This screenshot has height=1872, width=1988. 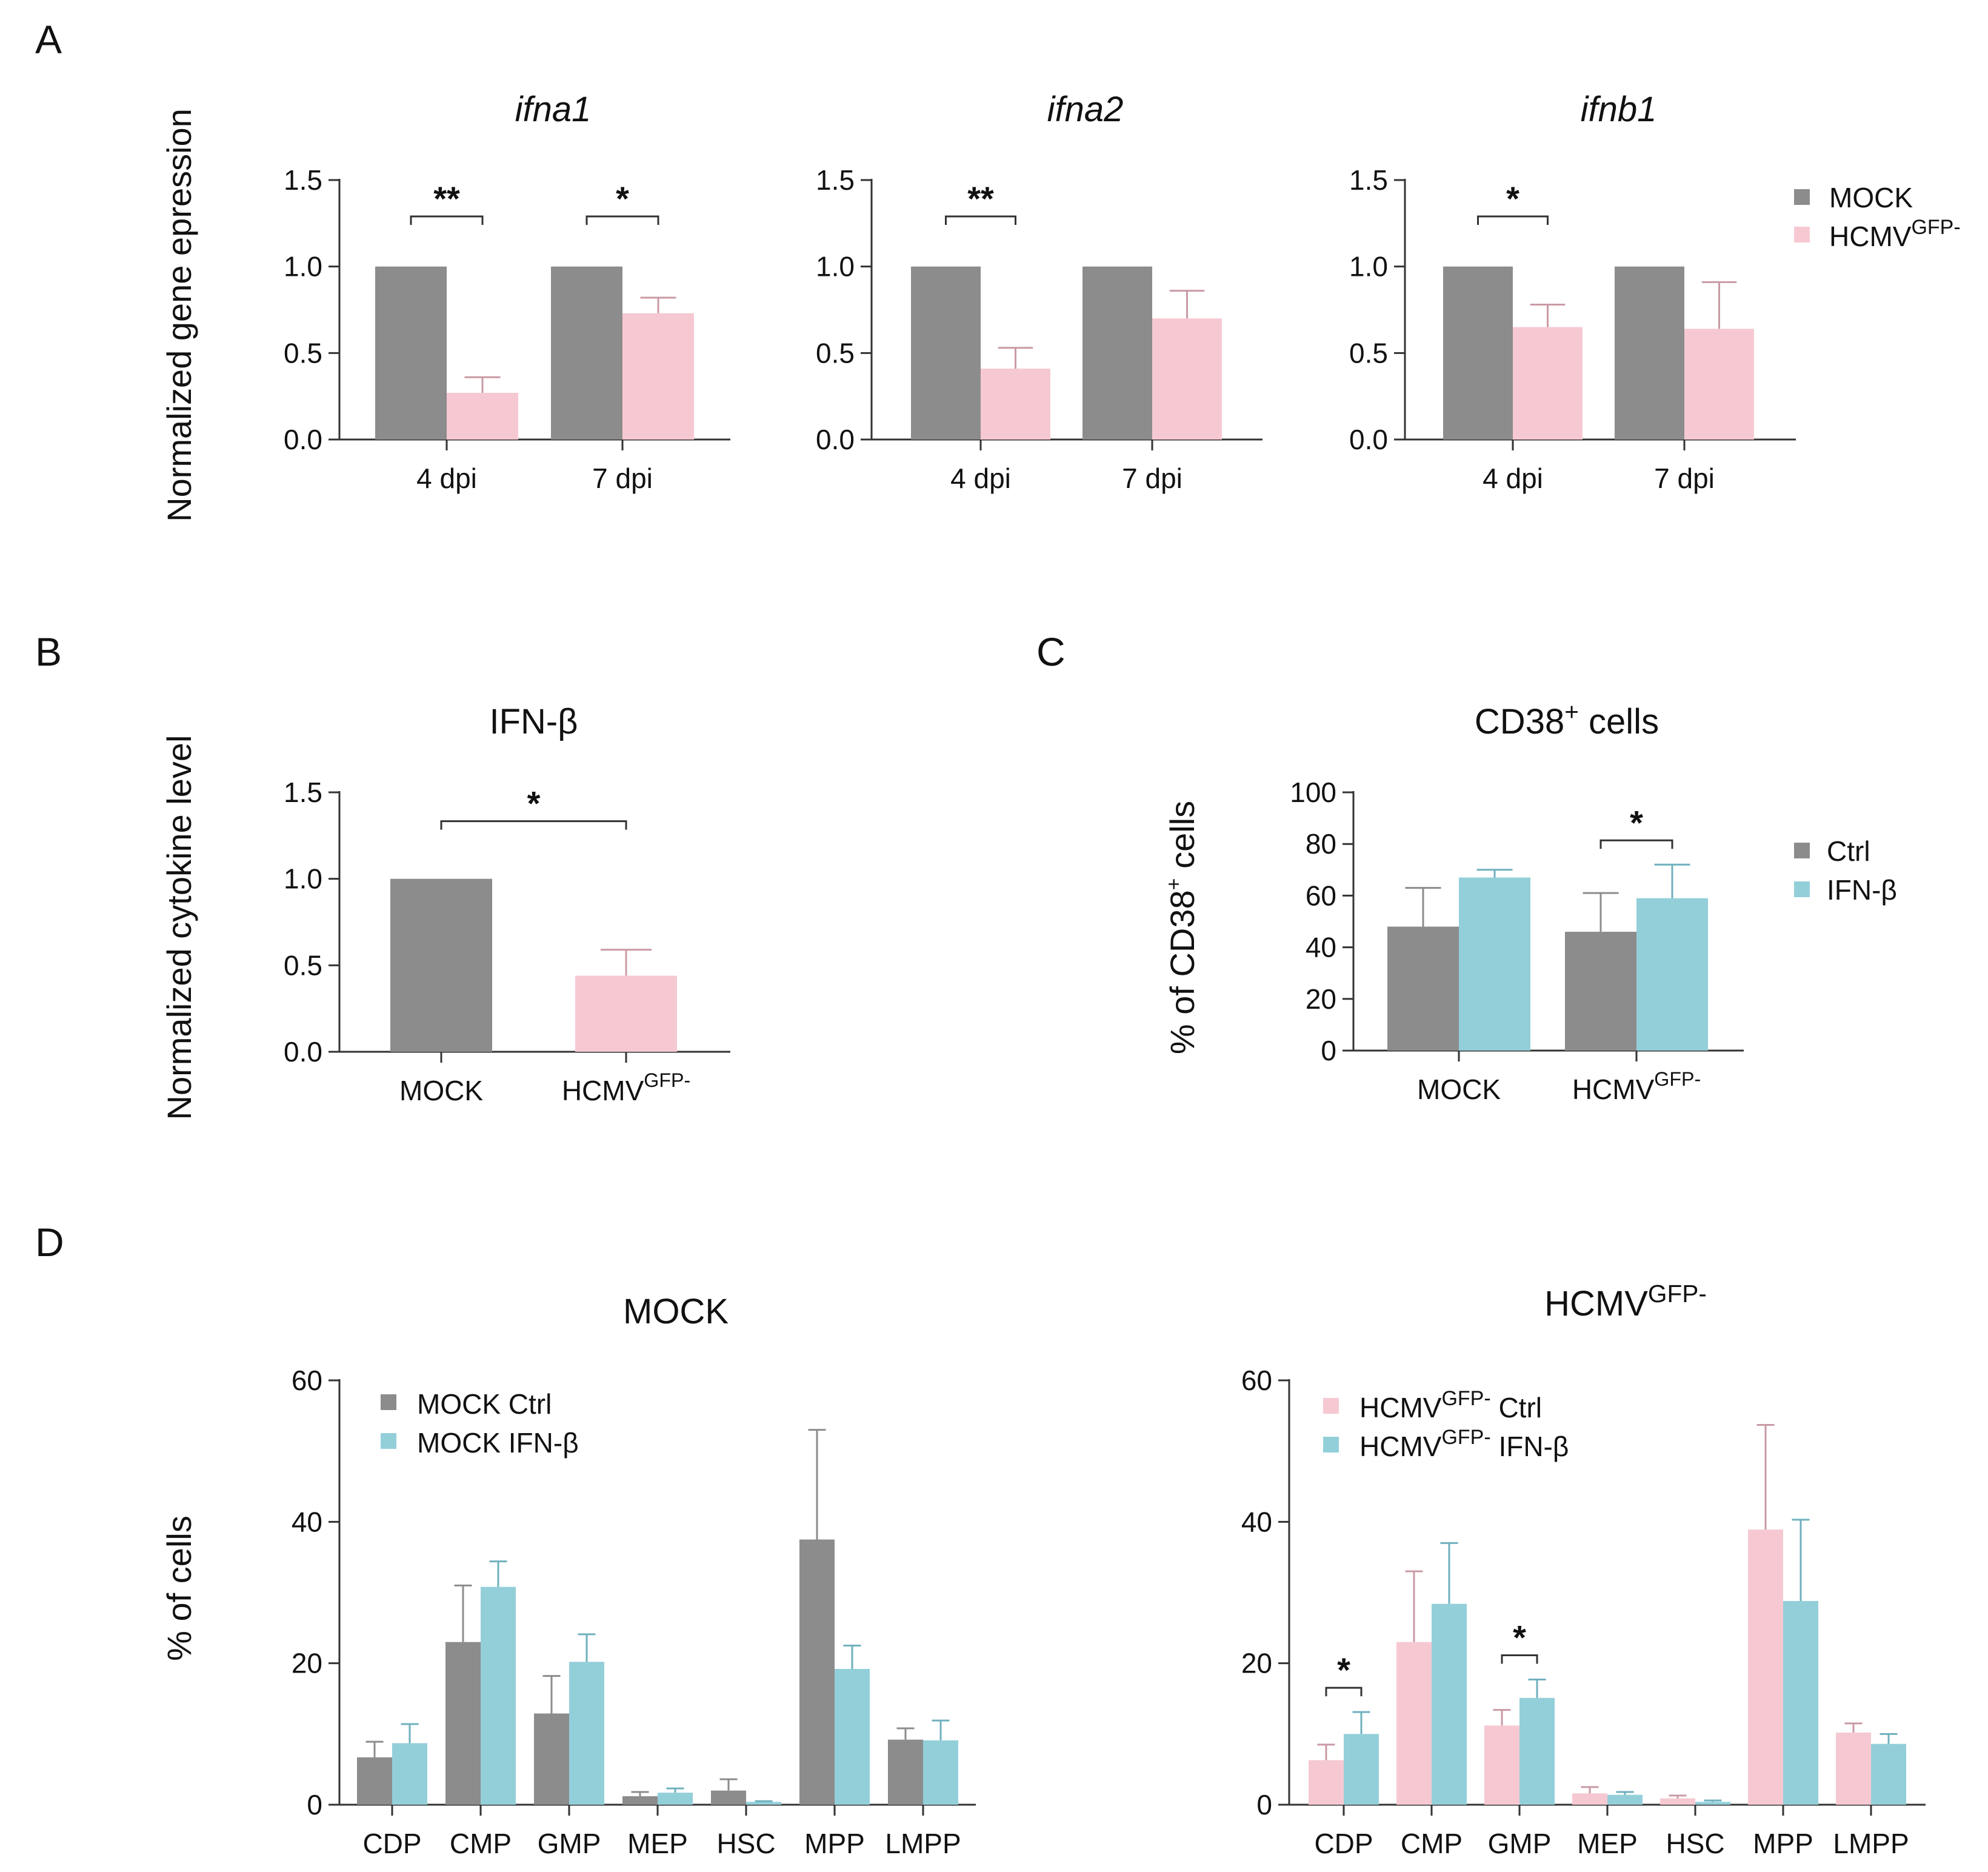 What do you see at coordinates (1331, 1406) in the screenshot?
I see `legend-swatch-hcmv-ctrl` at bounding box center [1331, 1406].